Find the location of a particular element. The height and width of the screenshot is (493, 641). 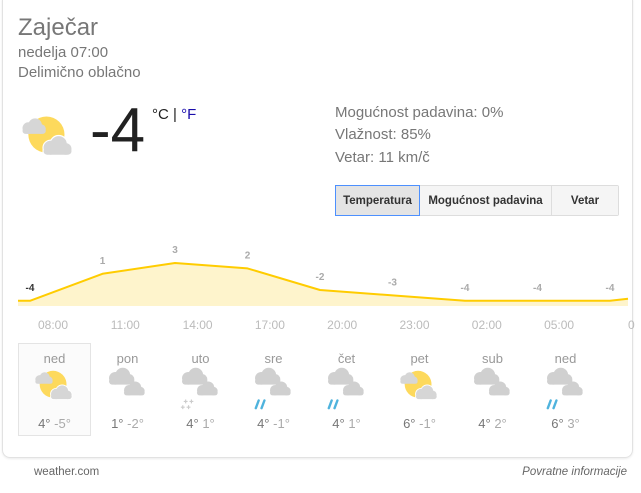

tab-wind: Vetar is located at coordinates (585, 200).